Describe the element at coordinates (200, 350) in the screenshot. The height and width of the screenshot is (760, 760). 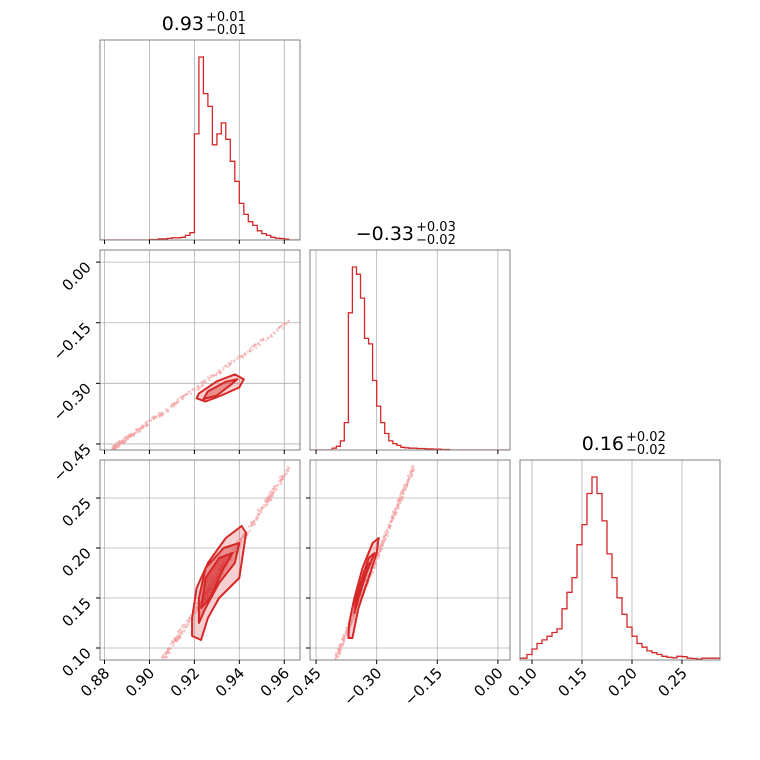
I see `panel-content` at that location.